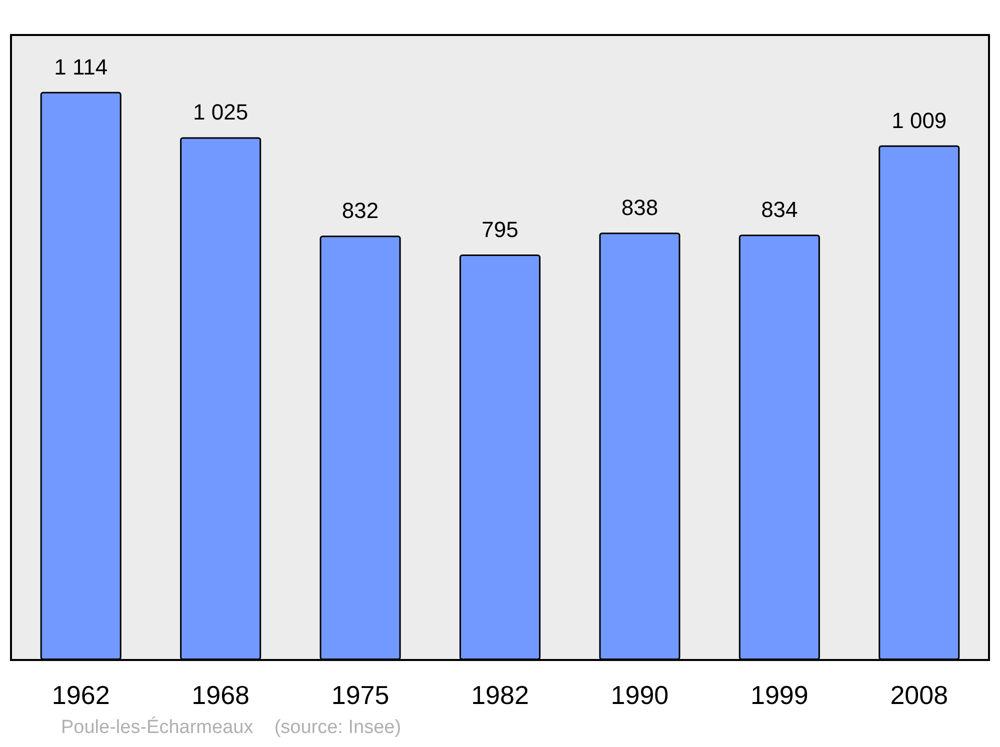 This screenshot has width=1000, height=747. What do you see at coordinates (500, 229) in the screenshot?
I see `data-label: 795` at bounding box center [500, 229].